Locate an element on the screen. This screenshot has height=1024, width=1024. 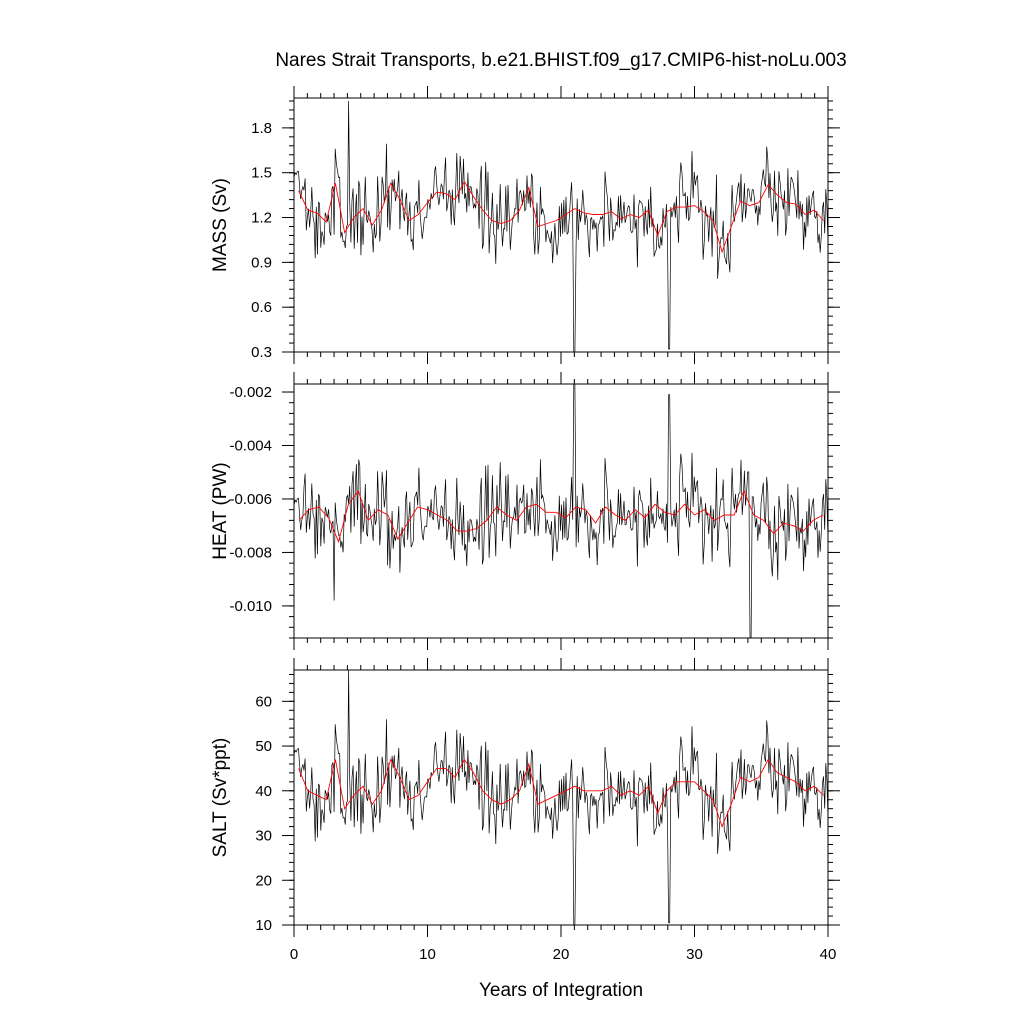
y-tick-label: 0.3 is located at coordinates (261, 352).